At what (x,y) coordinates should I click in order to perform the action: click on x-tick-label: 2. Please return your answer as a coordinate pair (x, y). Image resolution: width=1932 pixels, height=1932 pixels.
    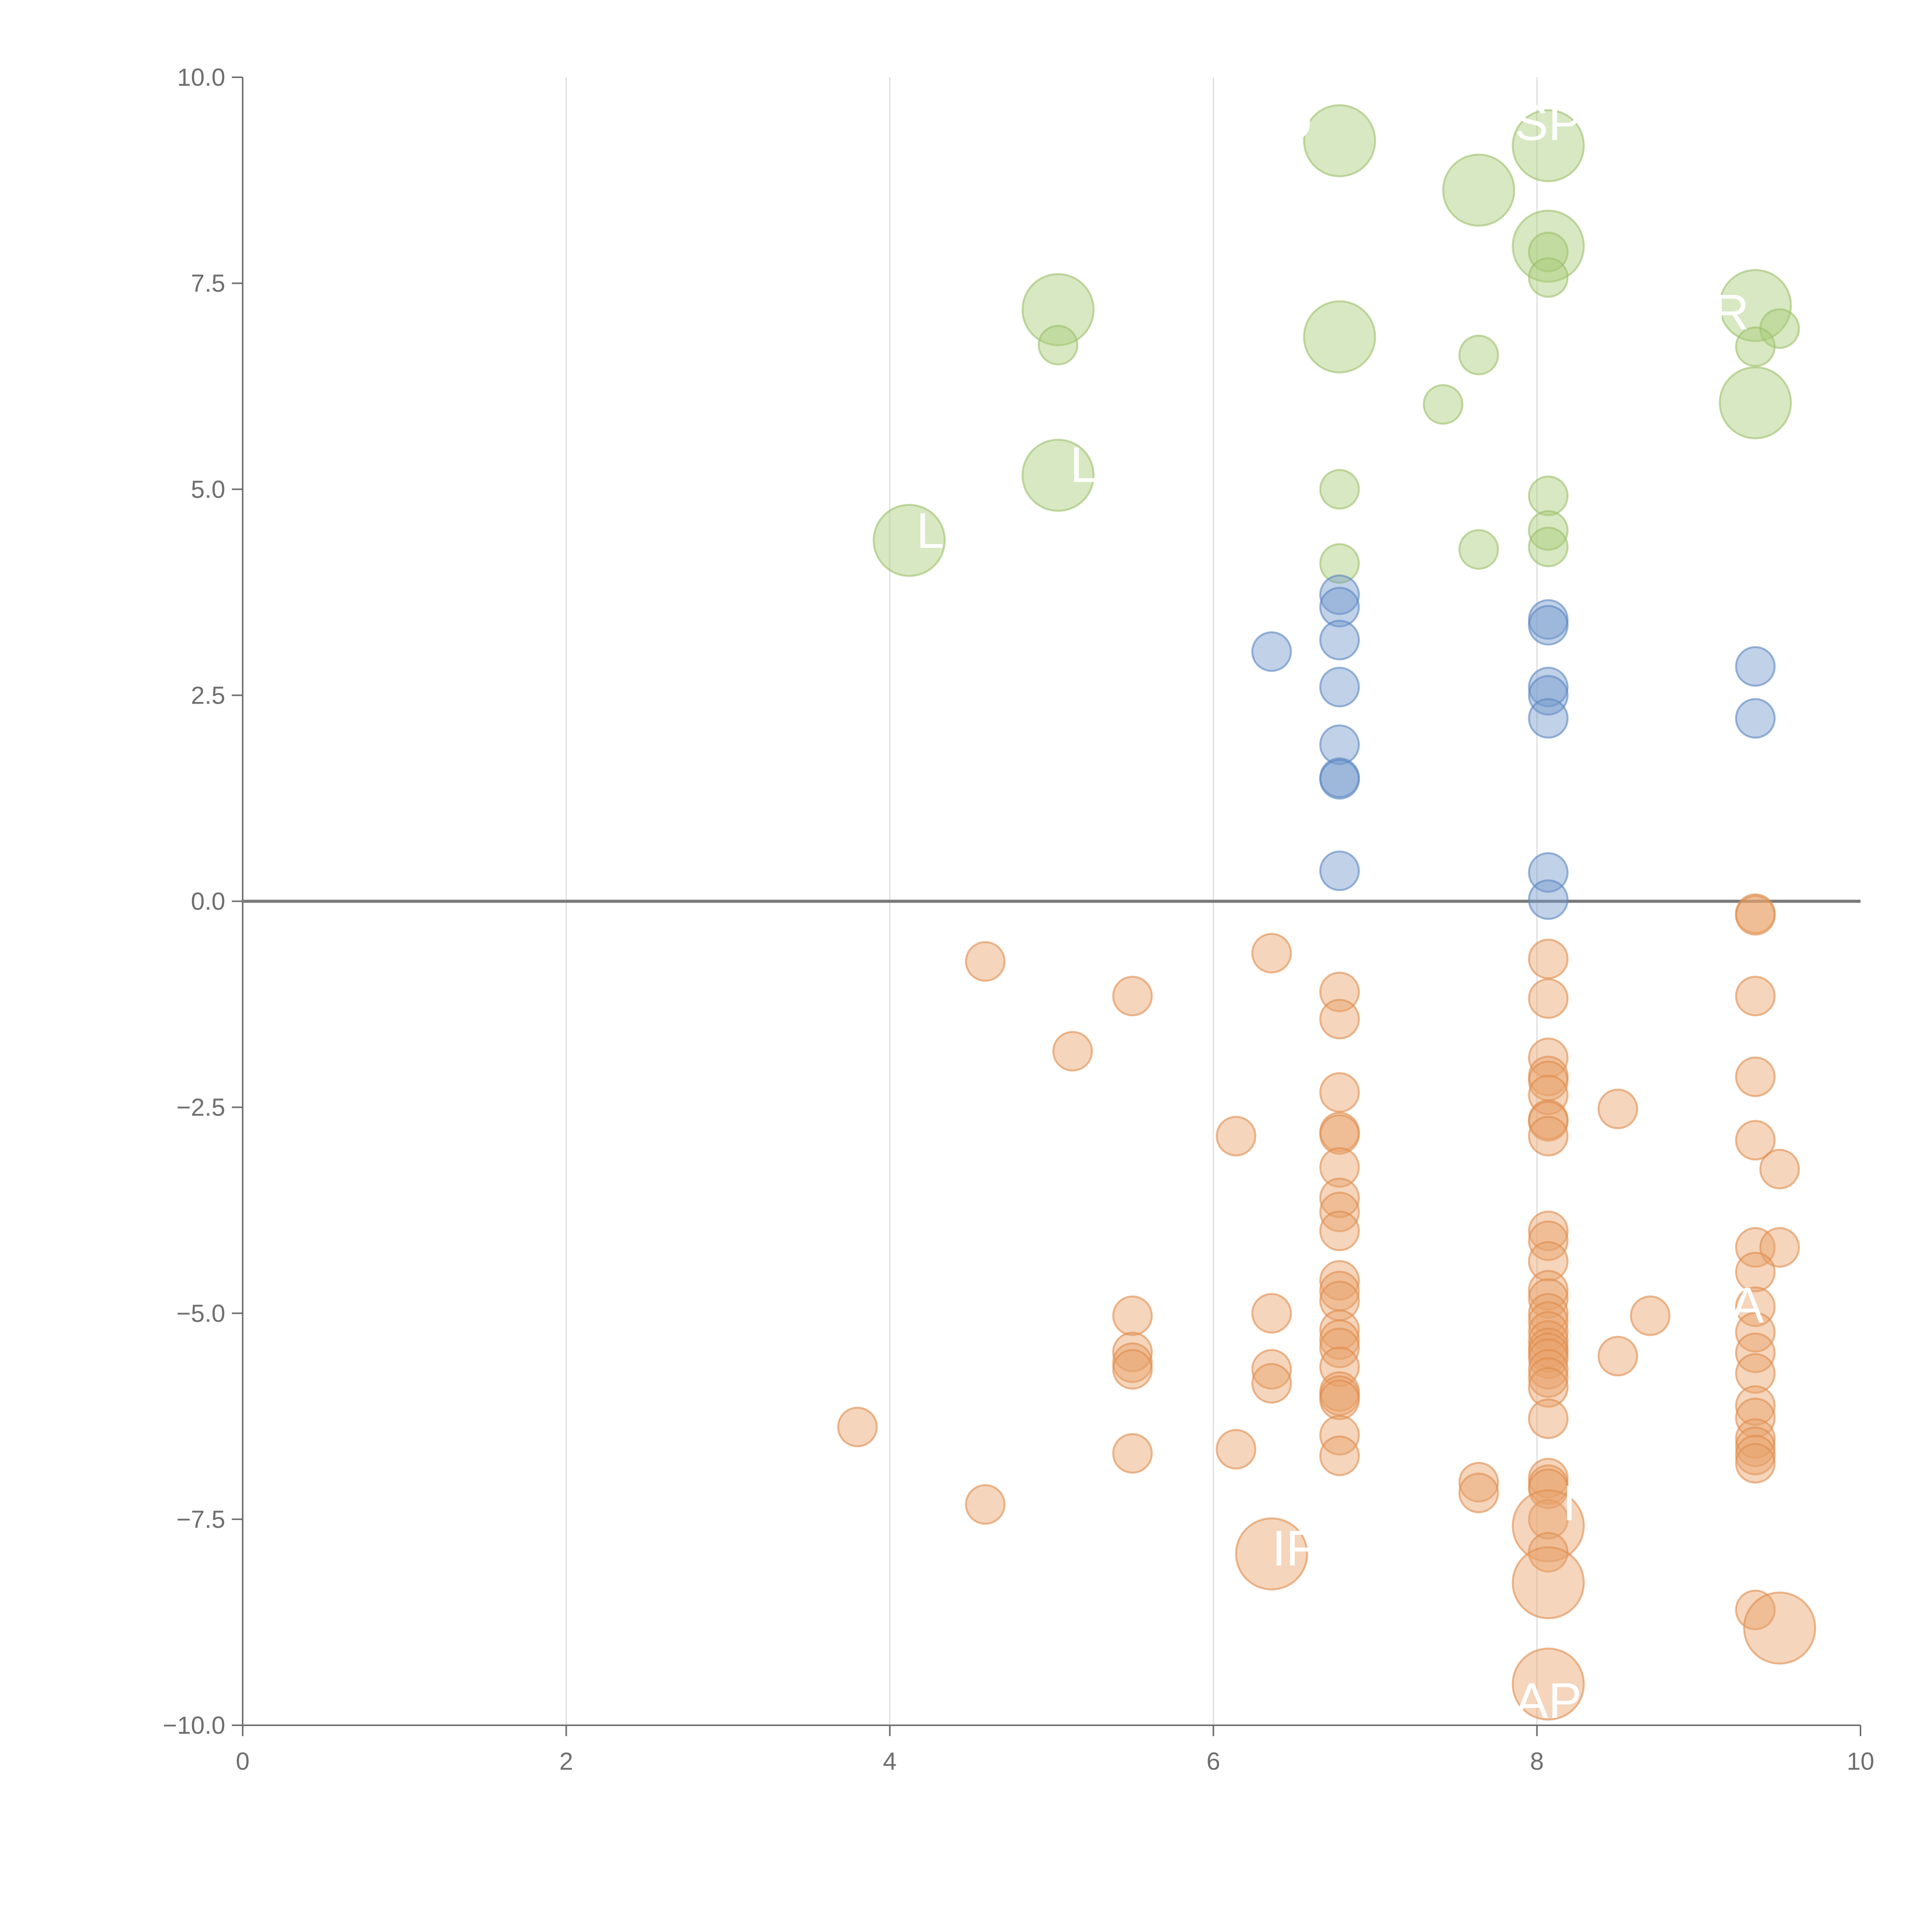
    Looking at the image, I should click on (567, 1761).